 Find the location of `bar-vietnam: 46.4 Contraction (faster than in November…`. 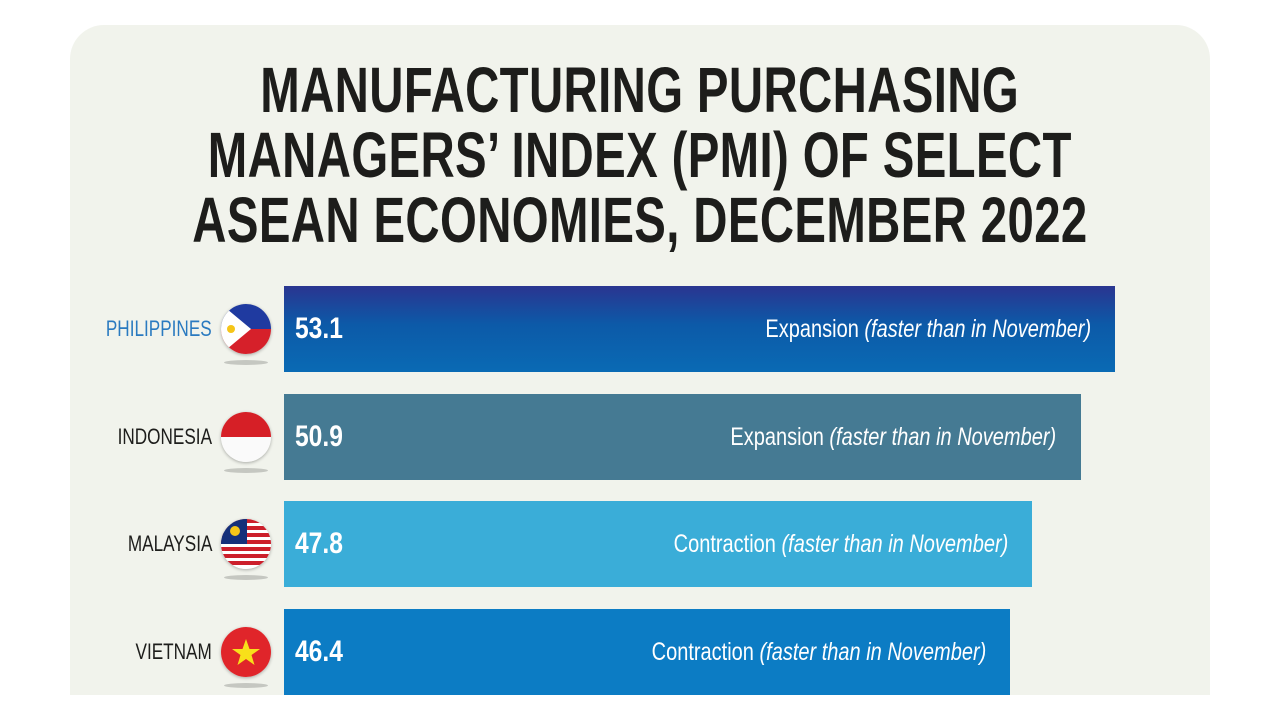

bar-vietnam: 46.4 Contraction (faster than in November… is located at coordinates (647, 652).